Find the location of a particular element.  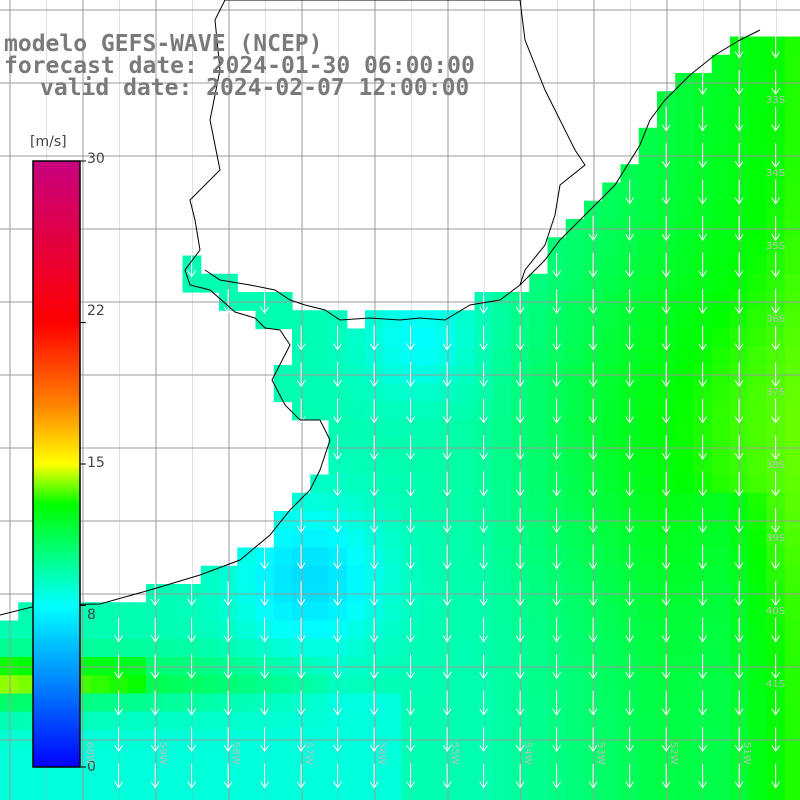

longitude-label: 52W is located at coordinates (673, 753).